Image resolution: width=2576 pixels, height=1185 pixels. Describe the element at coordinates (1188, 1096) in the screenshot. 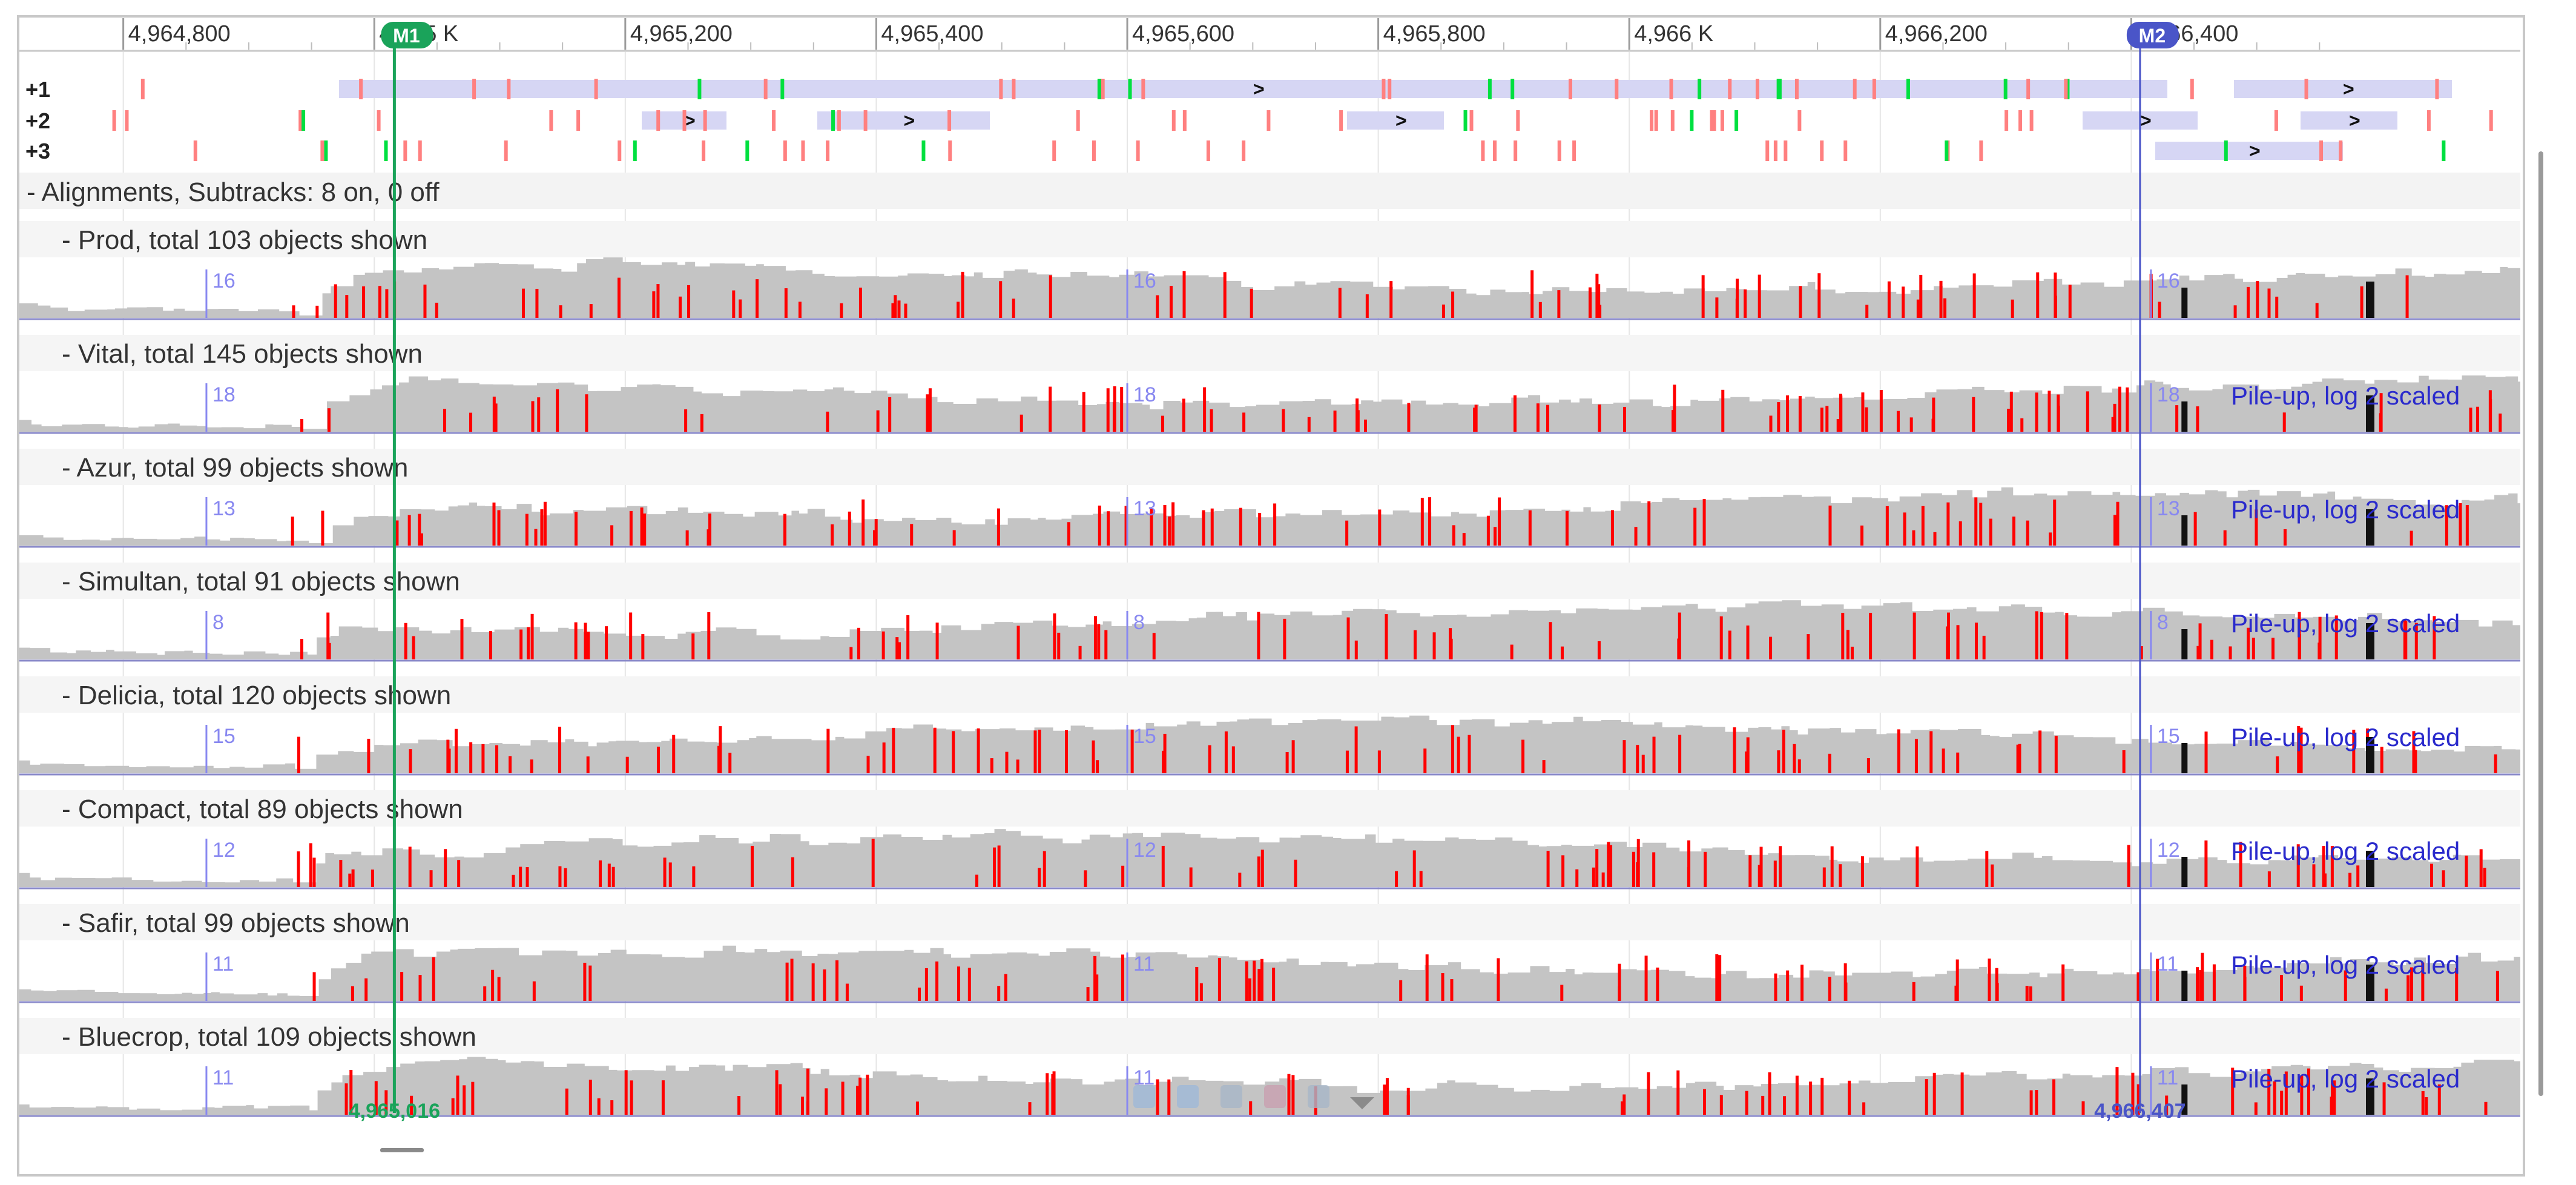

I see `zoom-fit-icon` at that location.